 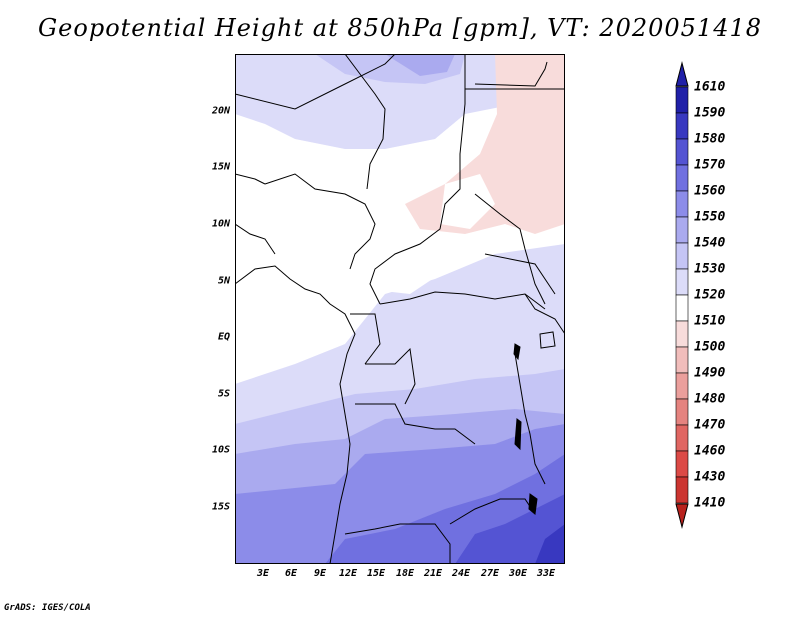 What do you see at coordinates (405, 573) in the screenshot?
I see `lon-tick-label: 18E` at bounding box center [405, 573].